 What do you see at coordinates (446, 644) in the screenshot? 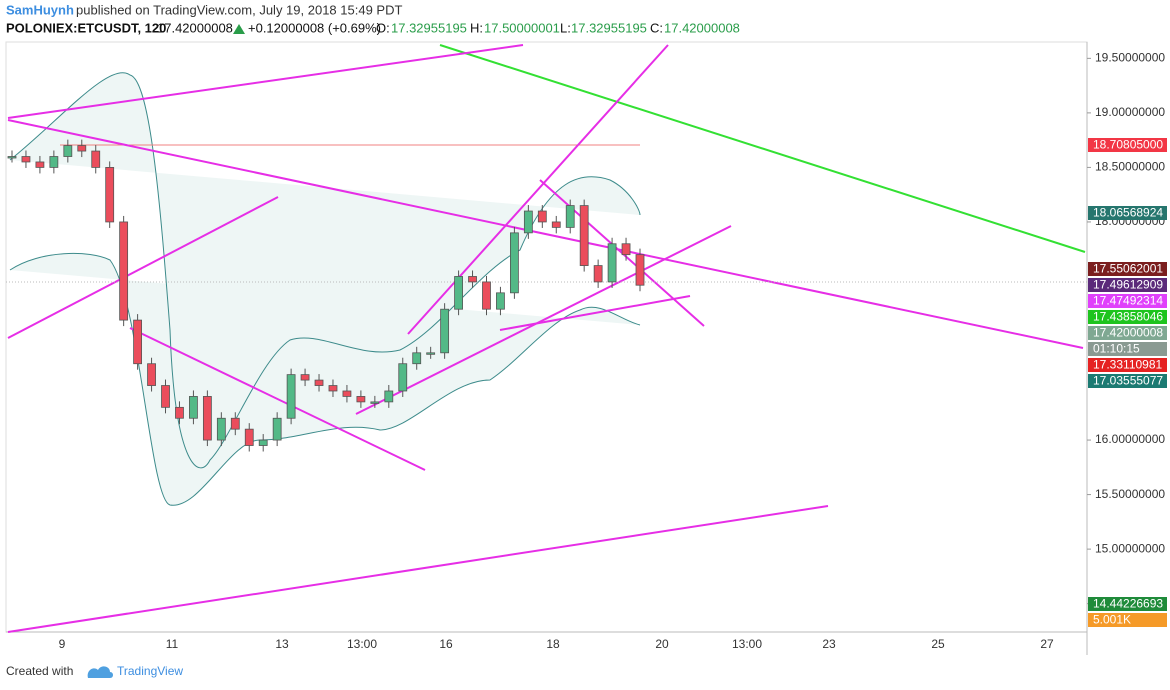
I see `x-tick-label: 16` at bounding box center [446, 644].